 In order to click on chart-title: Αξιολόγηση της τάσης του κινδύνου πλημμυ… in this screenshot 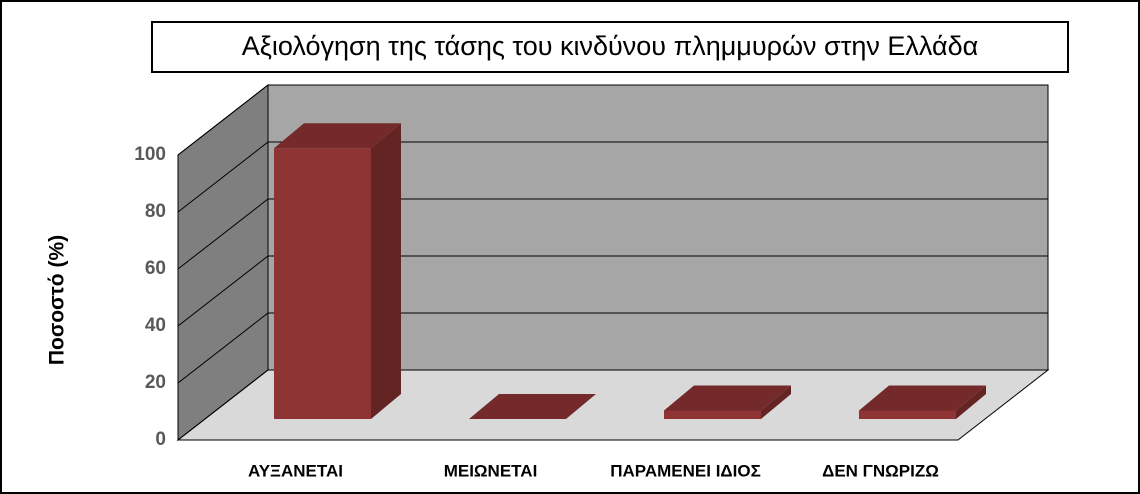, I will do `click(610, 46)`.